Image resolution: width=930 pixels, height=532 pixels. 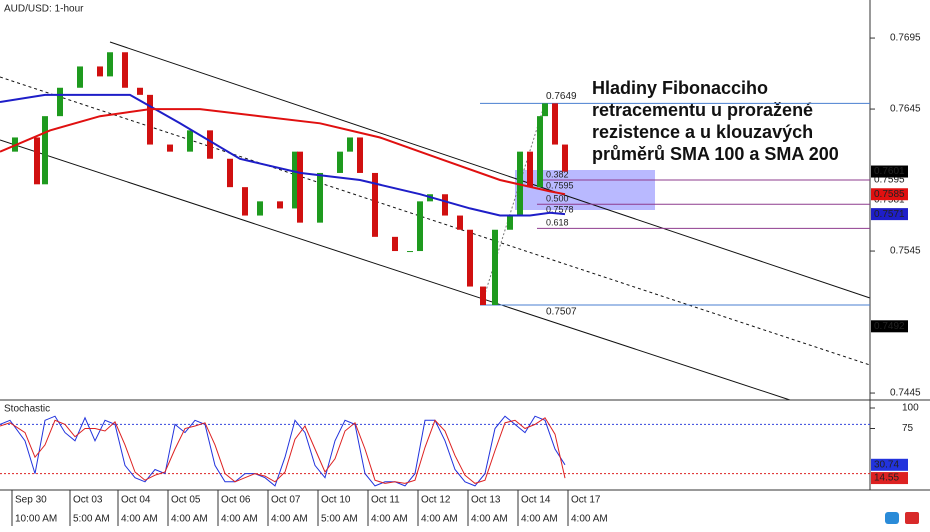 I want to click on x-tick-label: Oct 17, so click(x=586, y=500).